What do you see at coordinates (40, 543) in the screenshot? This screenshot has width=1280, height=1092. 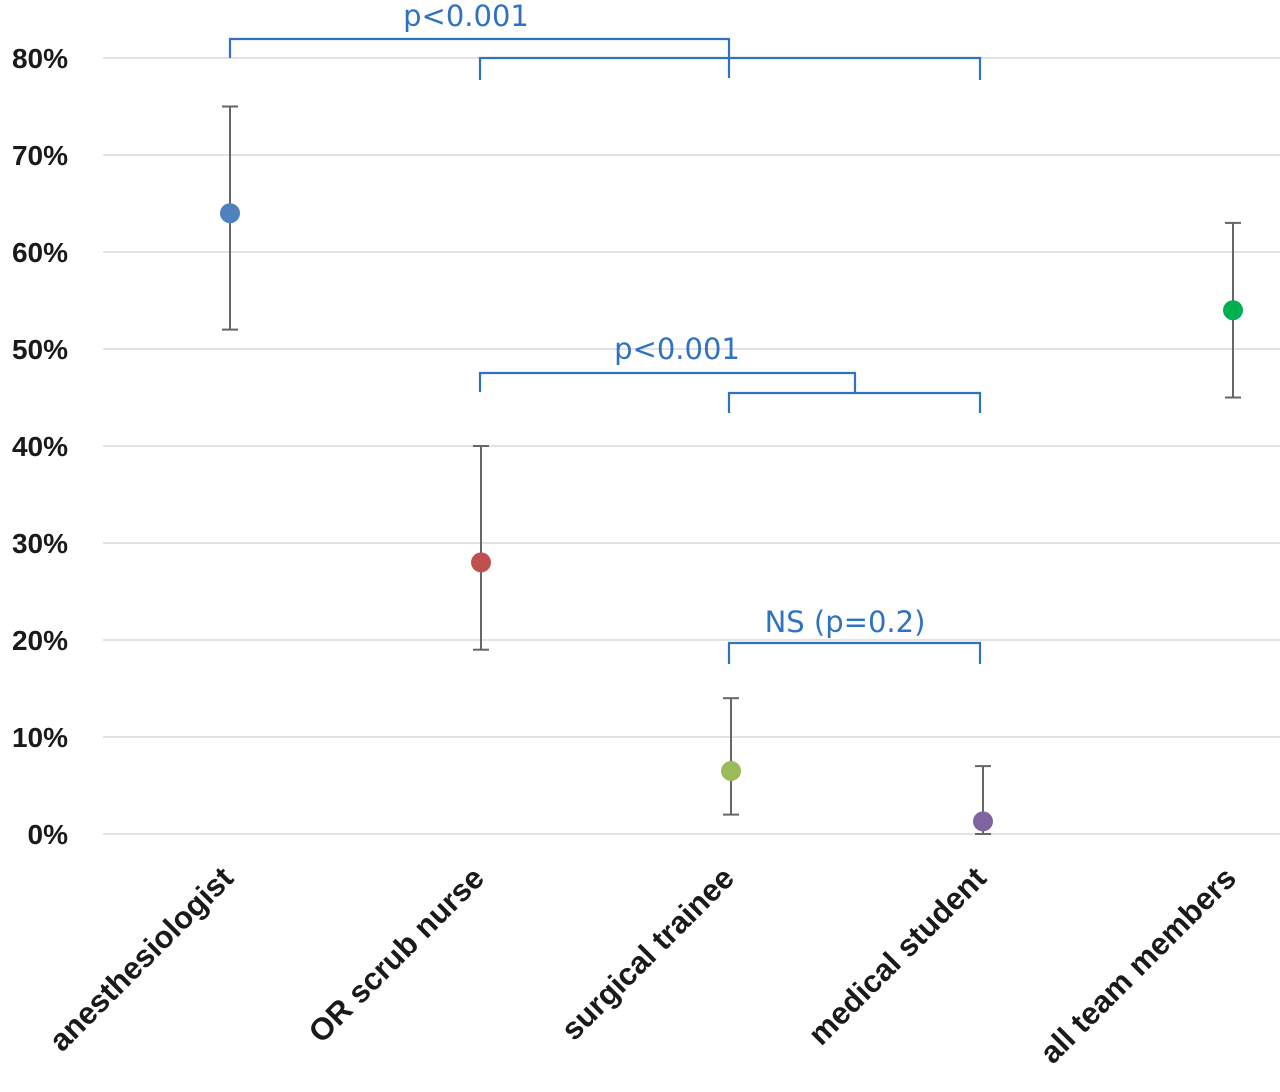 I see `y-tick-label: 30%` at bounding box center [40, 543].